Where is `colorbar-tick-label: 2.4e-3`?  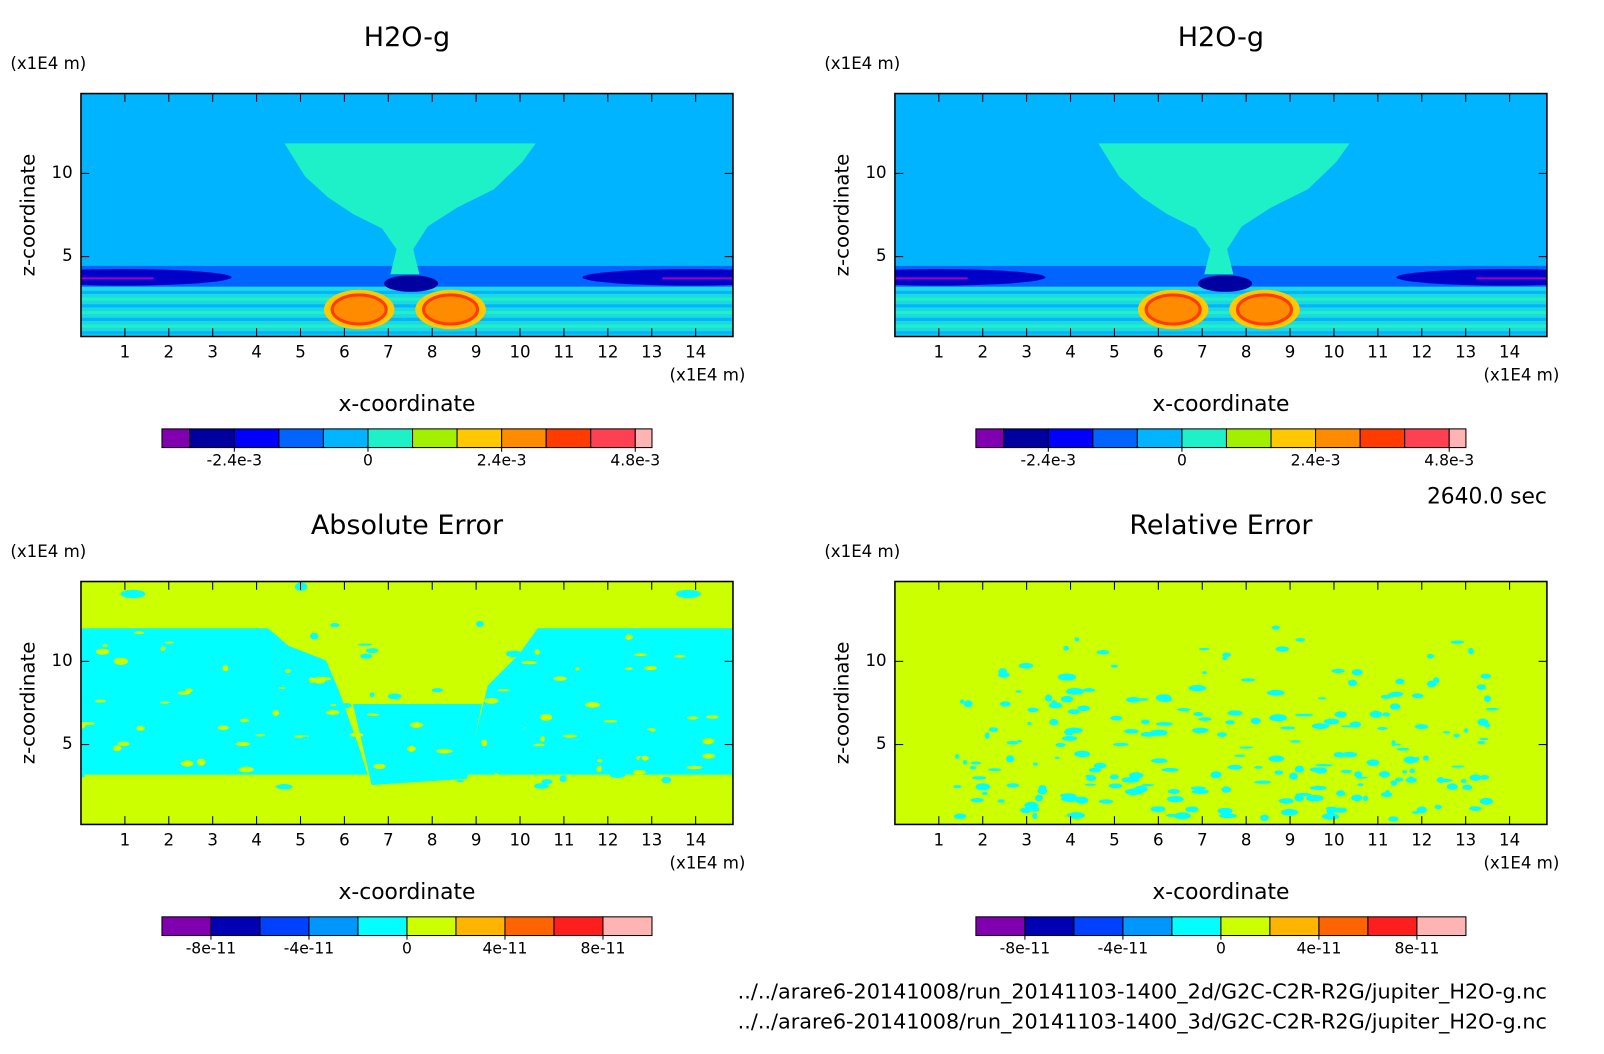 colorbar-tick-label: 2.4e-3 is located at coordinates (502, 461).